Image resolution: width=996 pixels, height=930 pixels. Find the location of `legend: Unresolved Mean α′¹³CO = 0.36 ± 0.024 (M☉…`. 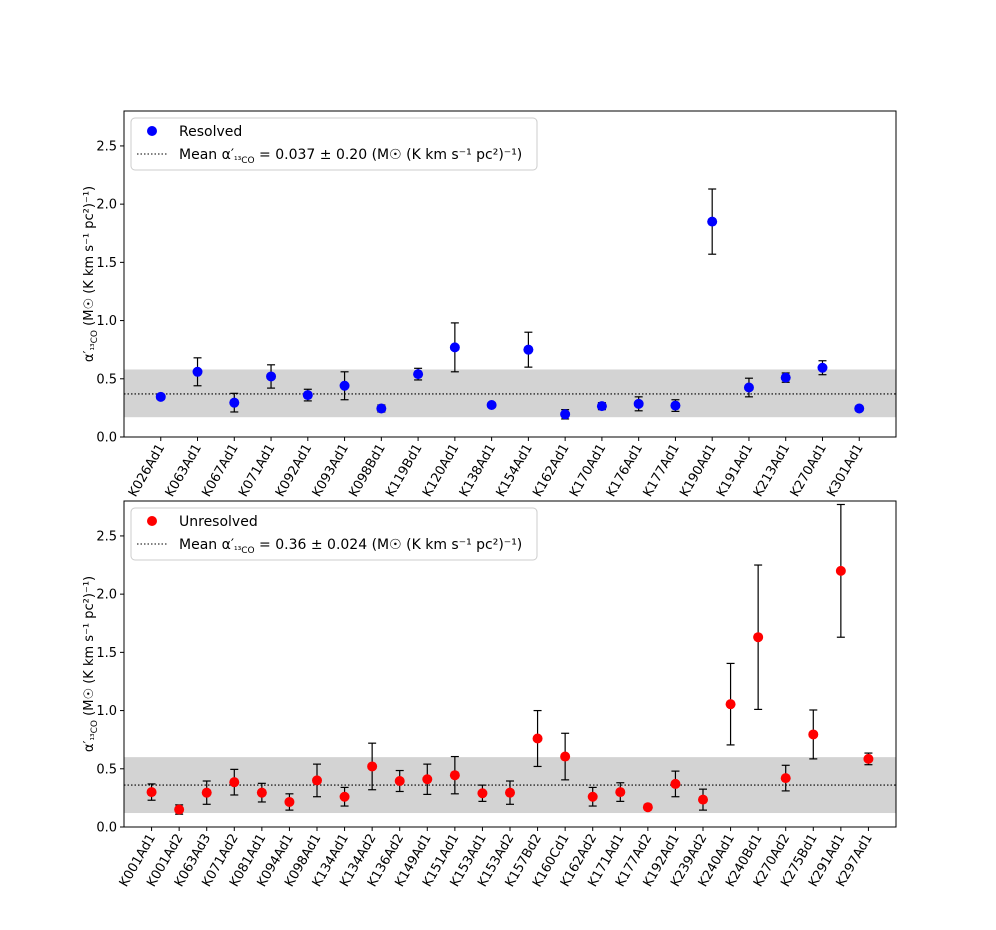

legend: Unresolved Mean α′¹³CO = 0.36 ± 0.024 (M☉… is located at coordinates (334, 534).